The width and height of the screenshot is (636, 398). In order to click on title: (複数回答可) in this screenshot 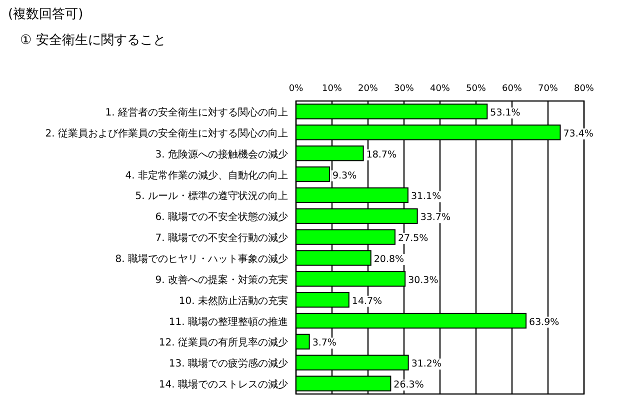, I will do `click(46, 14)`.